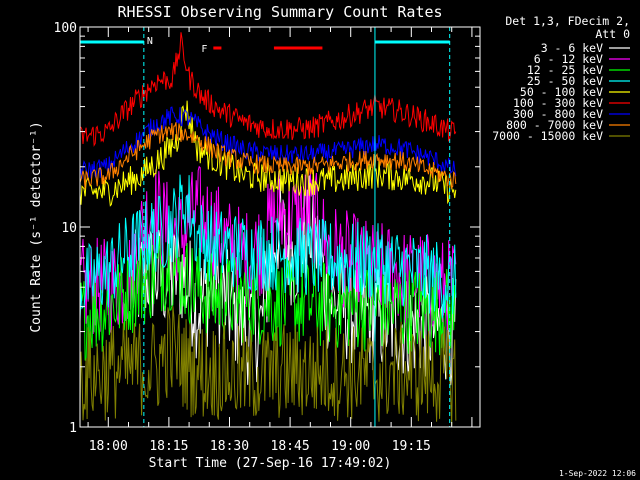 This screenshot has height=480, width=640. Describe the element at coordinates (279, 12) in the screenshot. I see `chart-title: RHESSI Observing Summary Count Rates` at that location.